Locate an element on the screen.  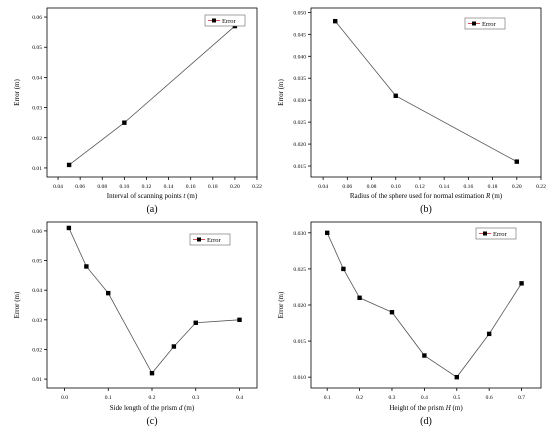
x-axis-label-text: Side length of the prism is located at coordinates (144, 408).